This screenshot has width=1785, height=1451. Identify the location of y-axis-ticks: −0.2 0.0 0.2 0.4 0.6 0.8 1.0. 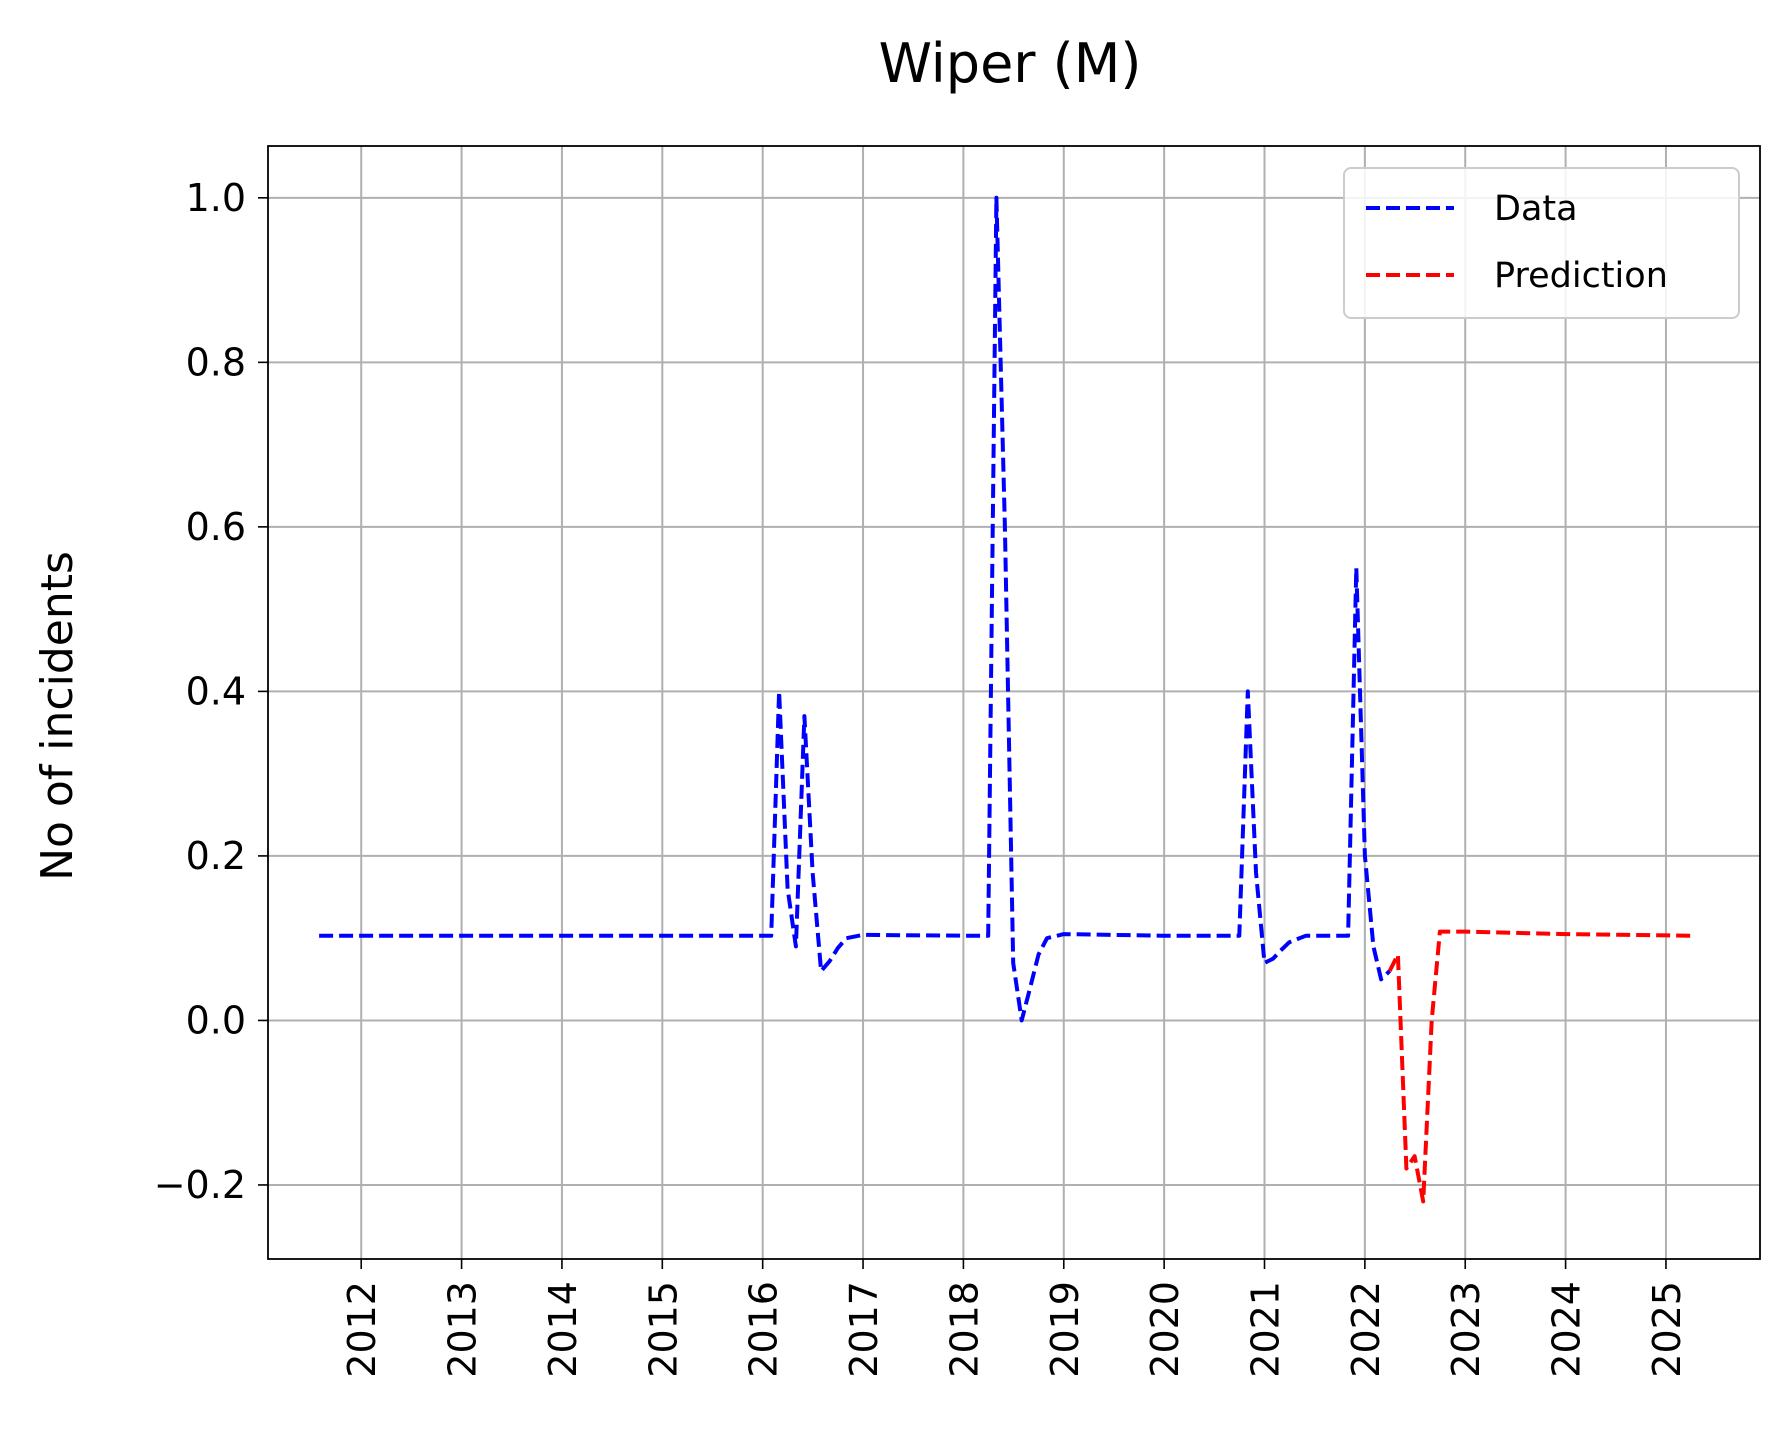
(211, 691).